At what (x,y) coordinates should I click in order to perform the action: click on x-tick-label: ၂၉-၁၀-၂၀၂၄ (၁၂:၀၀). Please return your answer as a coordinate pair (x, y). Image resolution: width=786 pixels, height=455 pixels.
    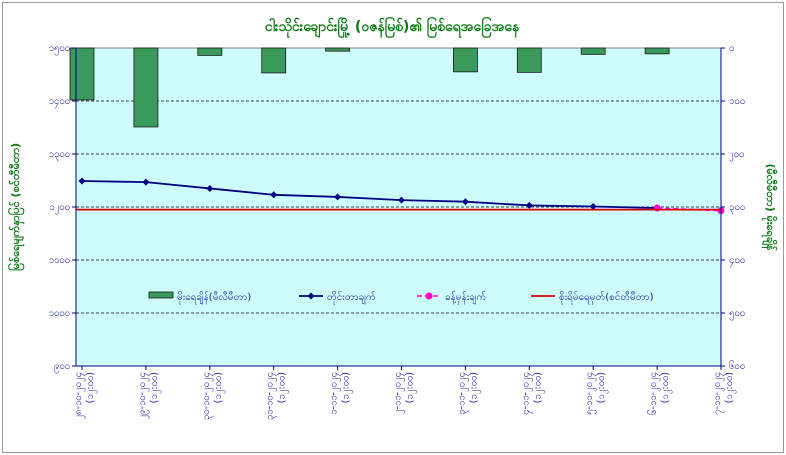
    Looking at the image, I should click on (149, 396).